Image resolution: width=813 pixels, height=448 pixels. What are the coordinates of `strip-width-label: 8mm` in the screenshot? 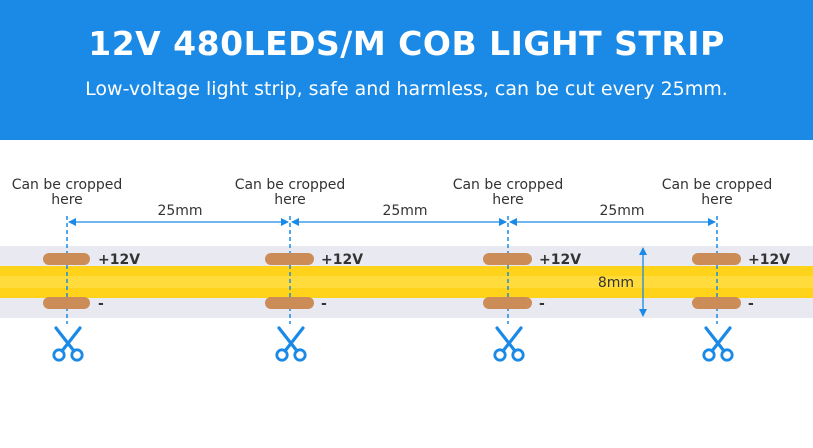 It's located at (616, 283).